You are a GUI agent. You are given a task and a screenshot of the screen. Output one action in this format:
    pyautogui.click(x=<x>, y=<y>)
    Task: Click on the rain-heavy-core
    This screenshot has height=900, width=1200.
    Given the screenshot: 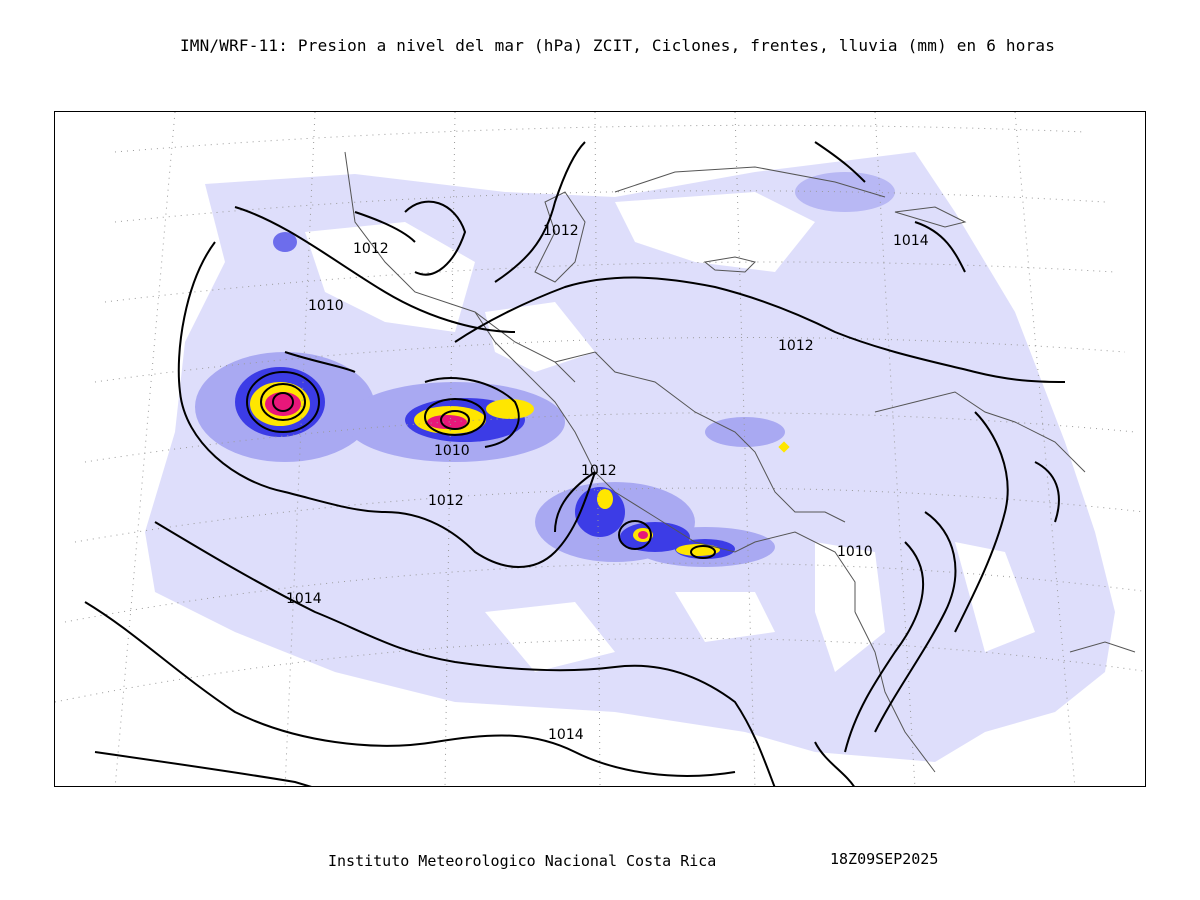 What is the action you would take?
    pyautogui.click(x=285, y=242)
    